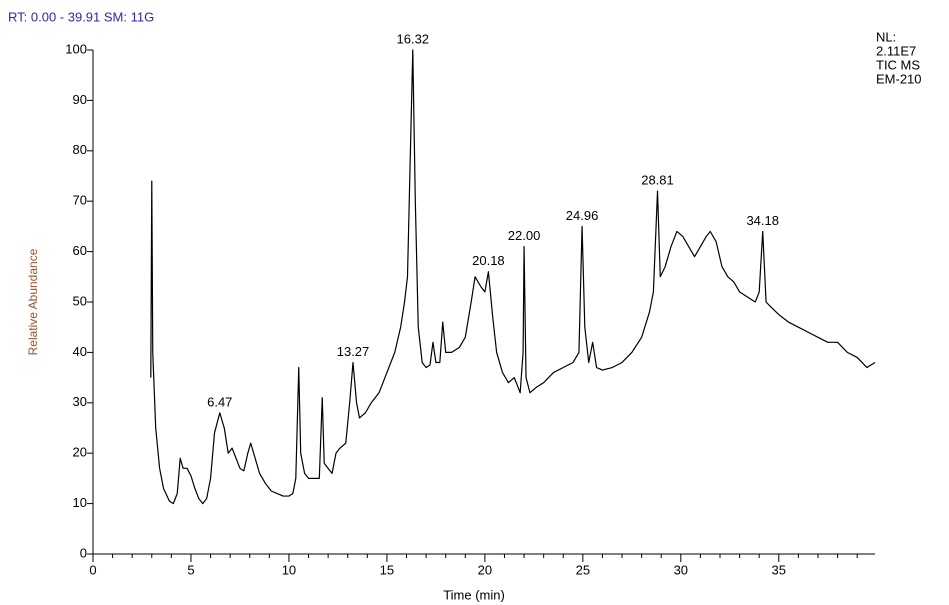 The width and height of the screenshot is (949, 605). I want to click on x-tick-label: 5, so click(190, 569).